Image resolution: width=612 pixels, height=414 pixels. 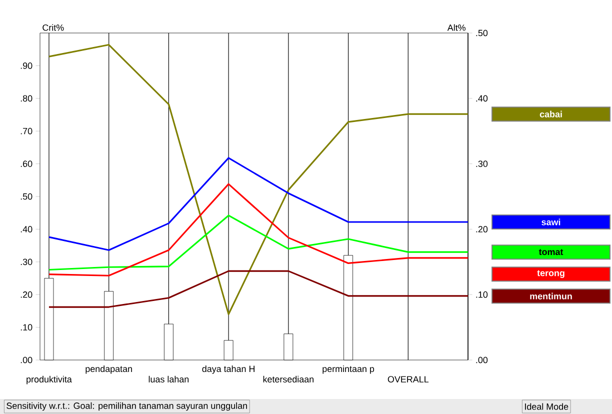 I want to click on x-tick-label: daya tahan H, so click(x=228, y=369).